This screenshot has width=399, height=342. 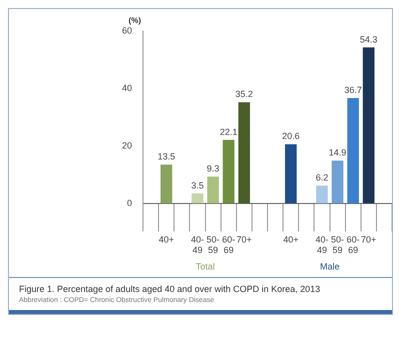 What do you see at coordinates (369, 39) in the screenshot?
I see `data-label: 54.3` at bounding box center [369, 39].